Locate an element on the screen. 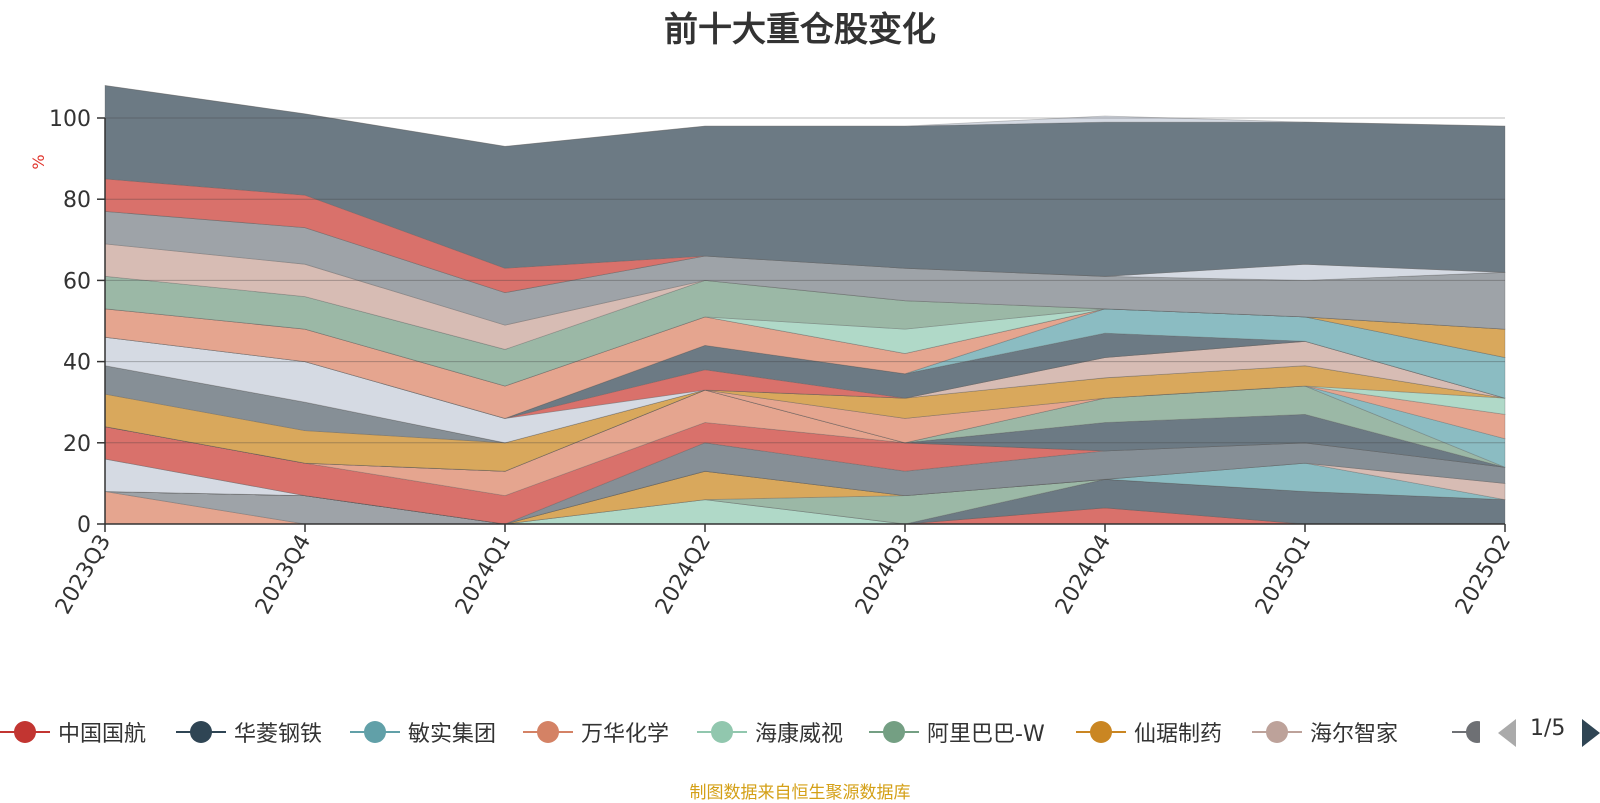  x-tick-label-2023Q4: 2023Q4 is located at coordinates (283, 575).